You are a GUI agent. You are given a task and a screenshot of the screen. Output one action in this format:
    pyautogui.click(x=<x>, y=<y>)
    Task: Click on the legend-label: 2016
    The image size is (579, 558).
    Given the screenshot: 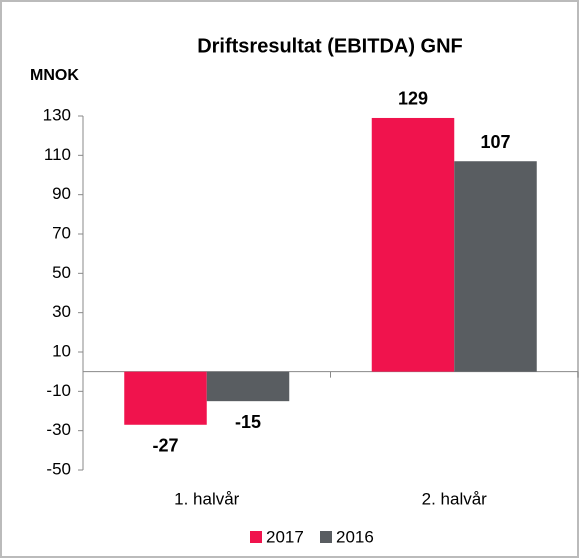 What is the action you would take?
    pyautogui.click(x=355, y=536)
    